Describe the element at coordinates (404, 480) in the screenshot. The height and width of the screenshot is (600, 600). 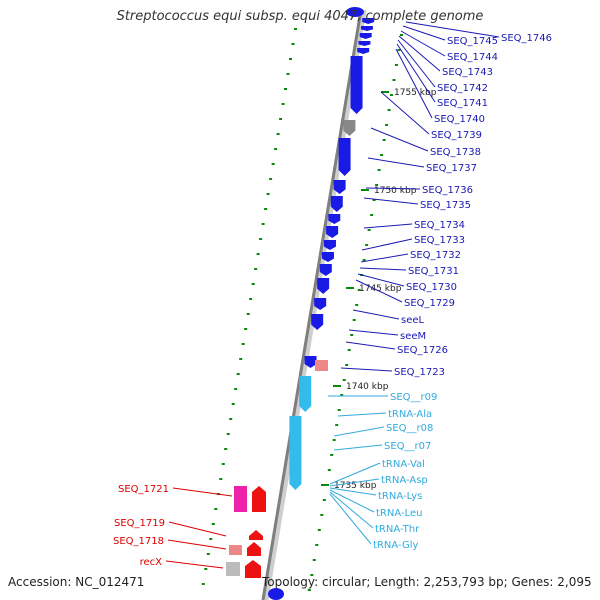
I see `rna-label: tRNA-Asp` at that location.